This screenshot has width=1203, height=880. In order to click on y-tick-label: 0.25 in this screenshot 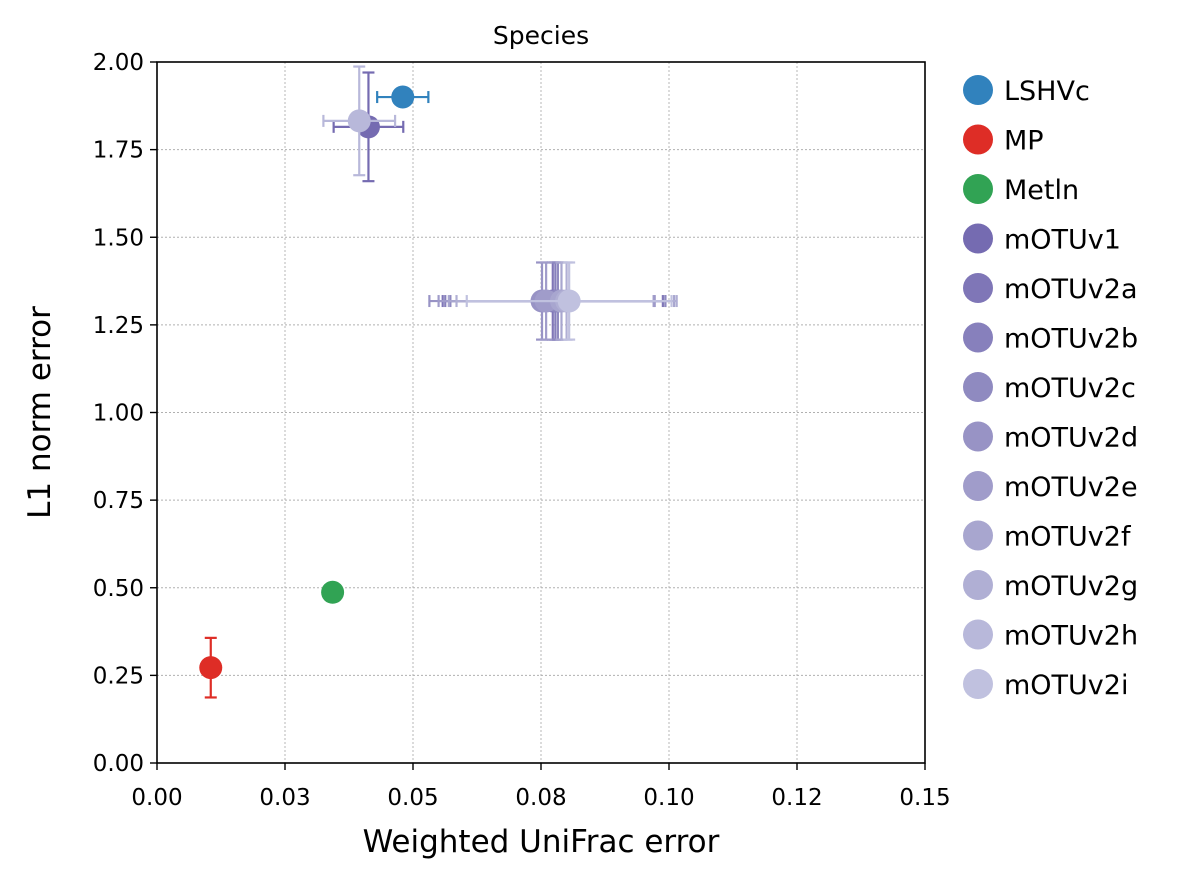, I will do `click(118, 676)`.